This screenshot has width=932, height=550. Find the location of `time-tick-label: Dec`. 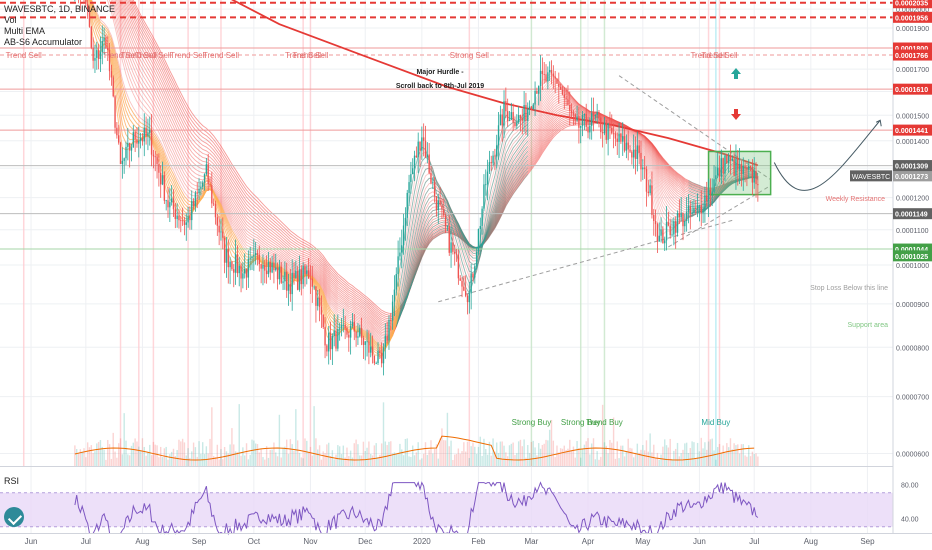

time-tick-label: Dec is located at coordinates (365, 541).